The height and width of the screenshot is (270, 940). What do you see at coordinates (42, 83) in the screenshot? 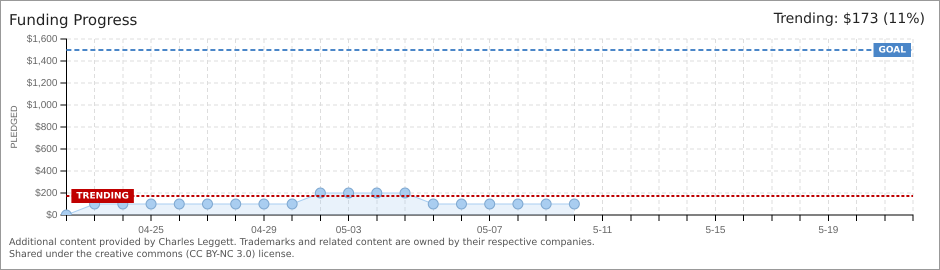
I see `y-tick-label: $1,200` at bounding box center [42, 83].